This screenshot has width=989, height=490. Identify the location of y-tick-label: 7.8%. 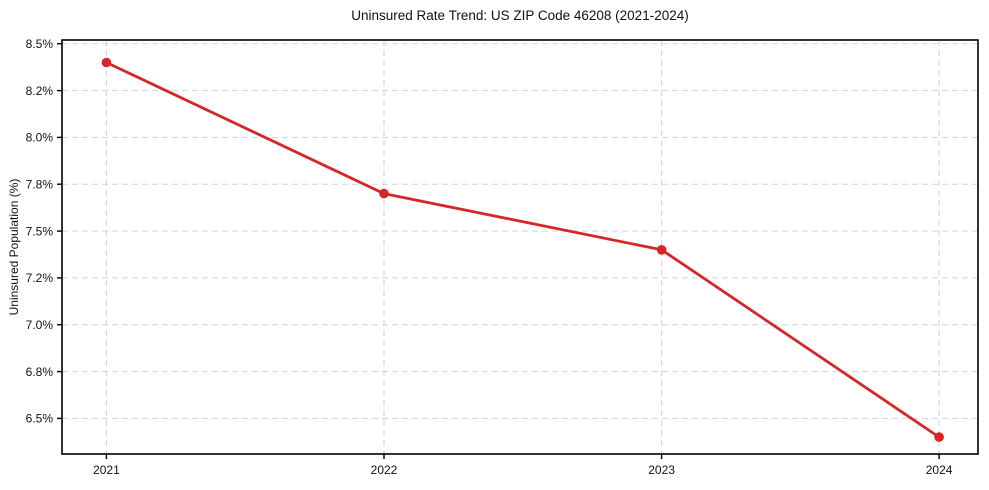
(40, 184).